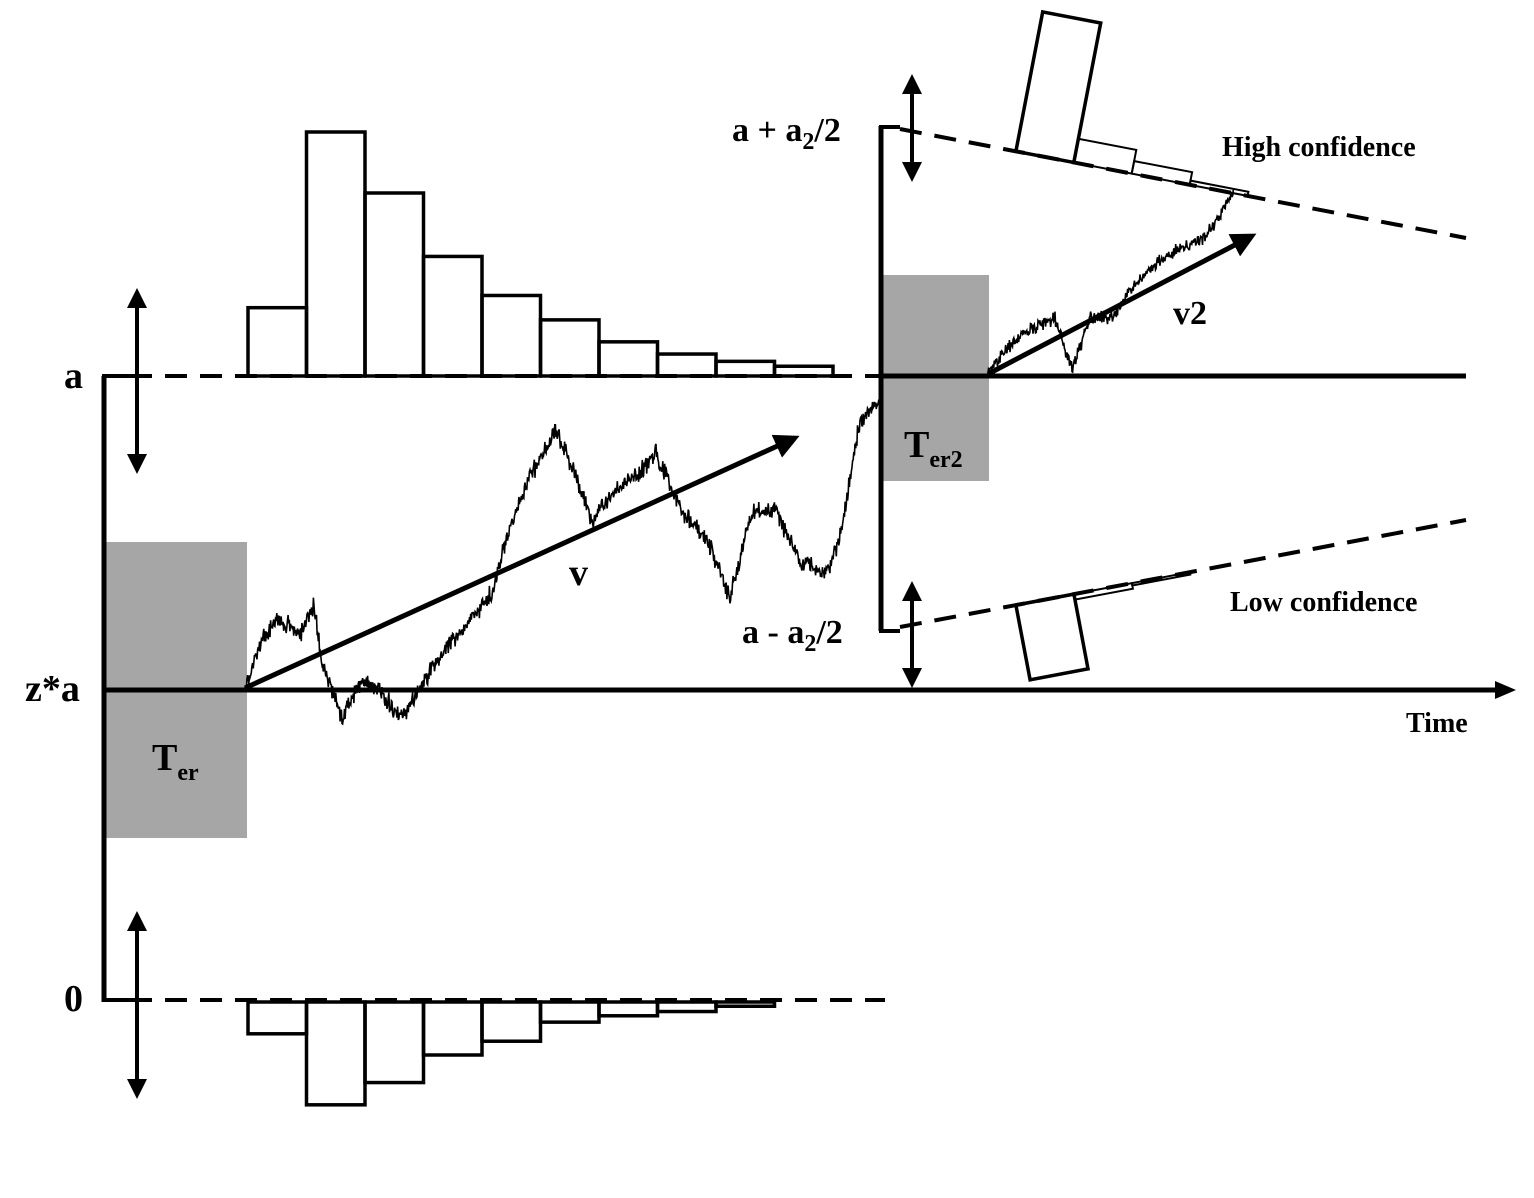 Image resolution: width=1534 pixels, height=1198 pixels. I want to click on time-axis-arrowhead, so click(1505, 690).